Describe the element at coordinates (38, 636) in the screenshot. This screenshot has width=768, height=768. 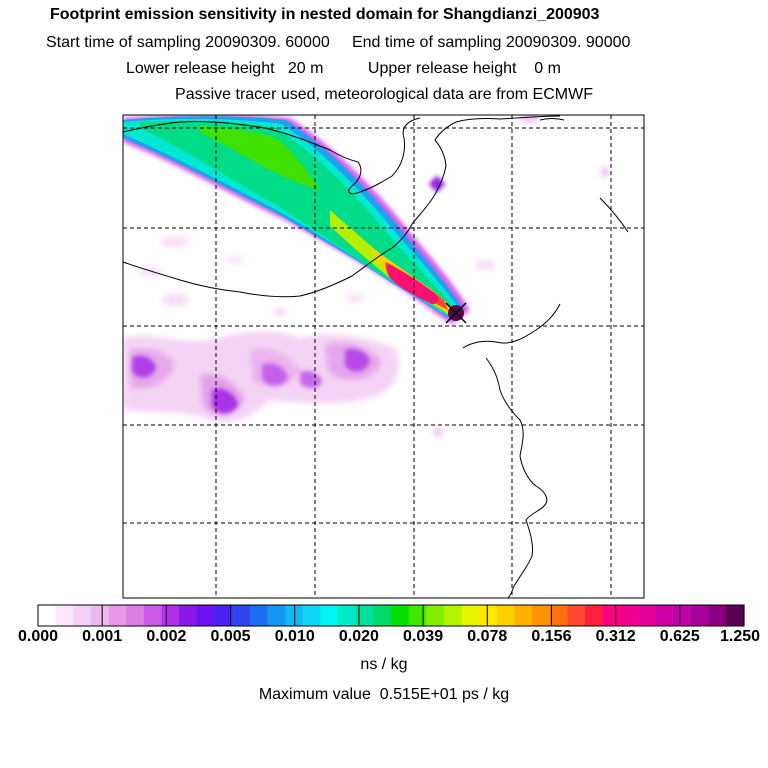
I see `color-scale-tick-label: 0.000` at that location.